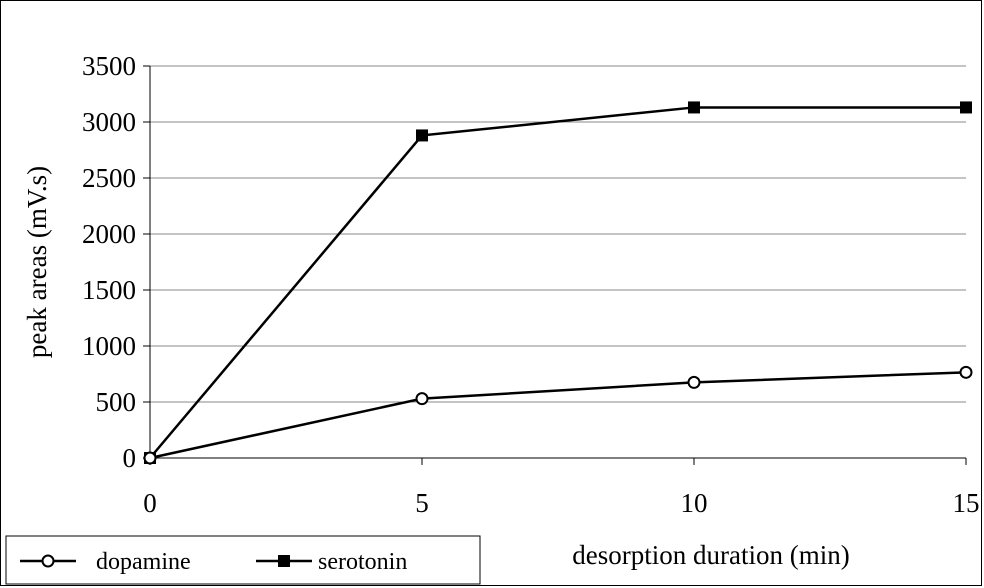  Describe the element at coordinates (109, 290) in the screenshot. I see `y-tick-label: 1500` at that location.